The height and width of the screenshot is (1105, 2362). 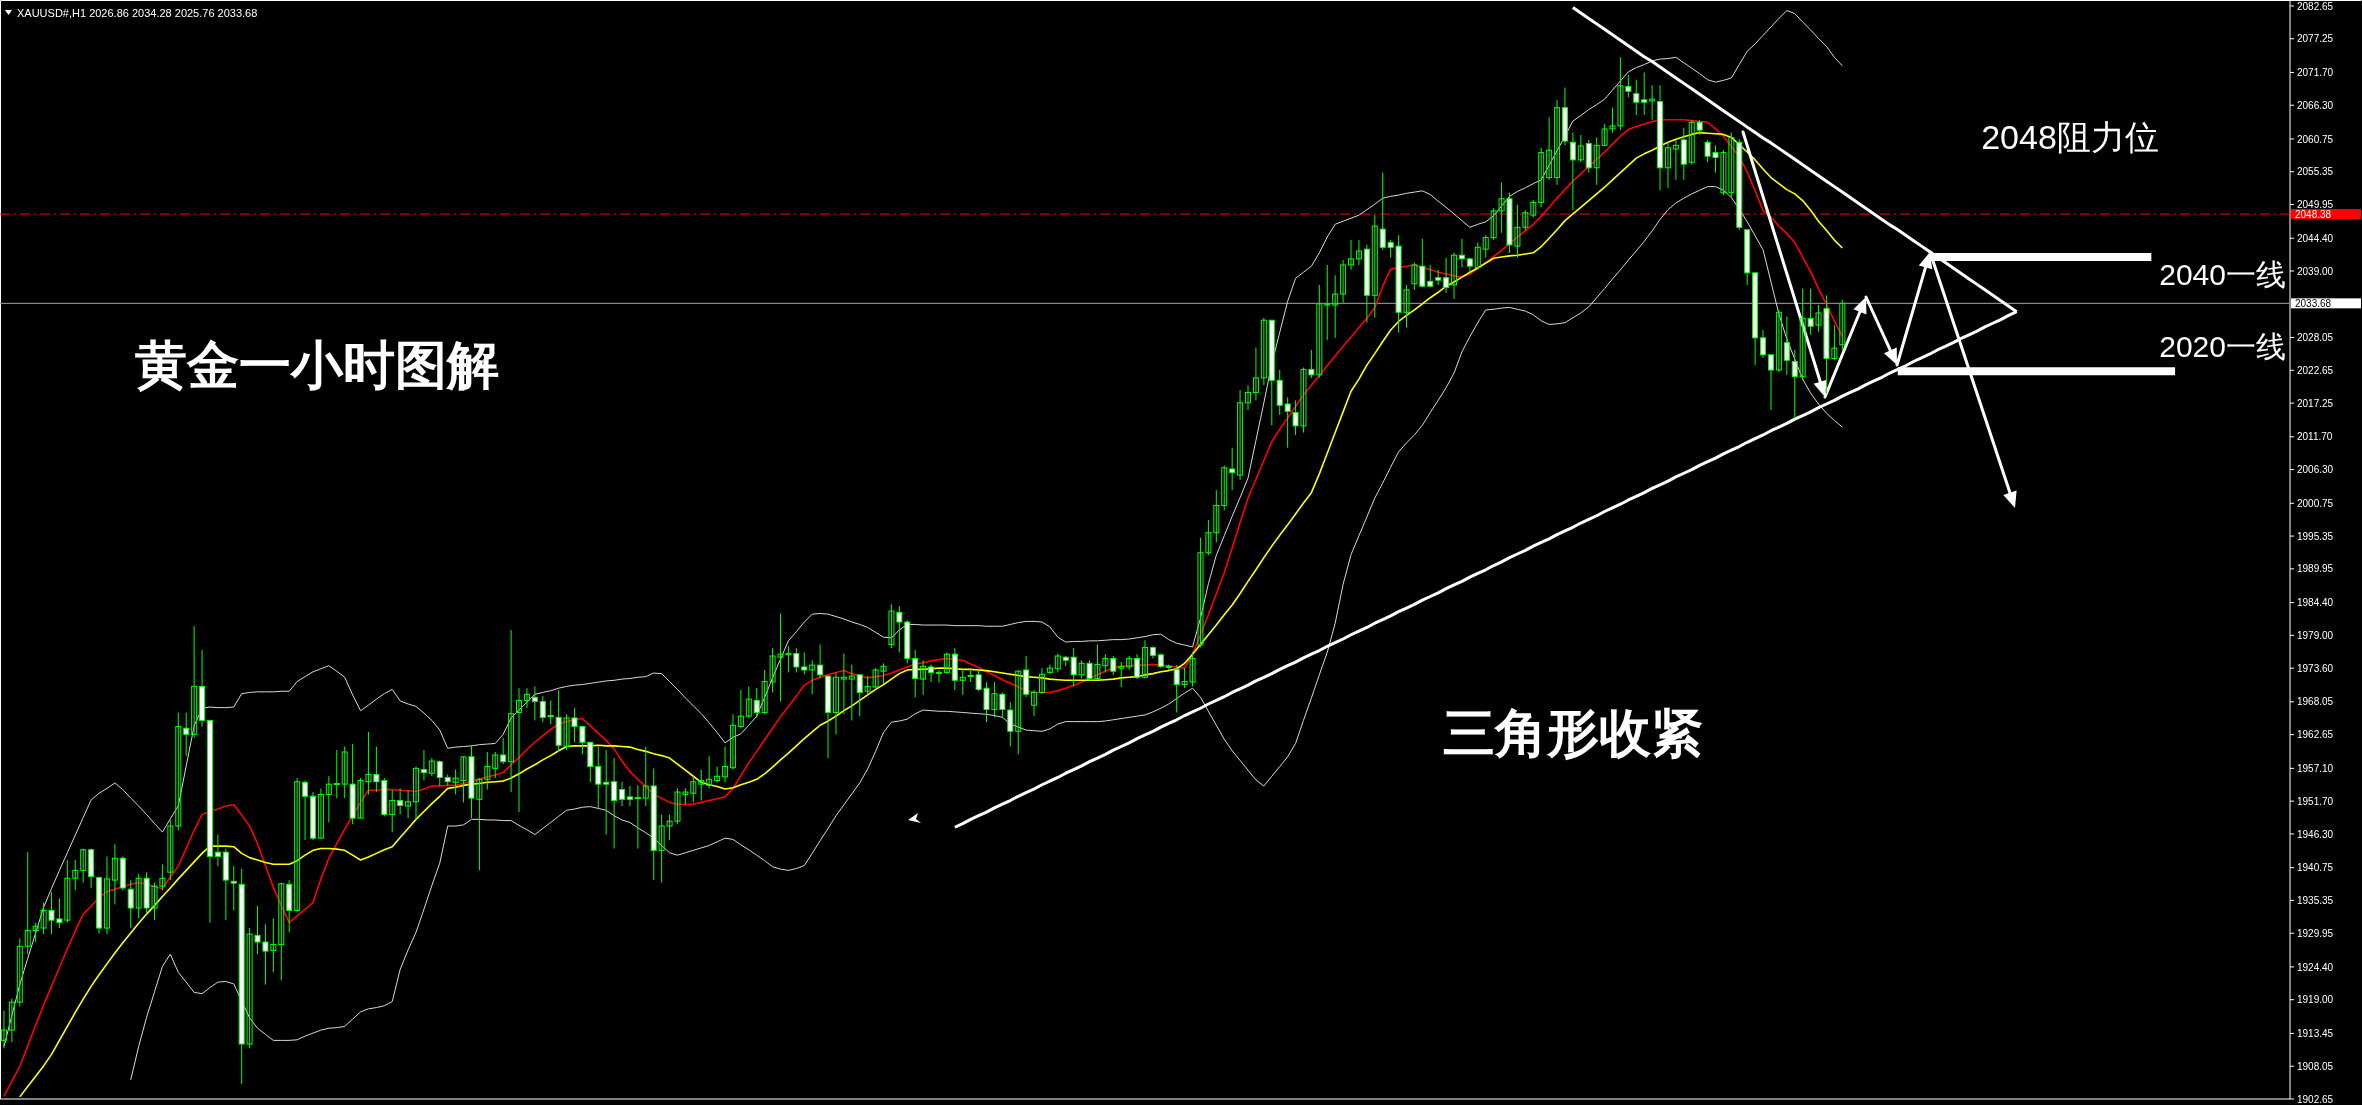 I want to click on y-tick-label: 1919.00, so click(x=2315, y=1000).